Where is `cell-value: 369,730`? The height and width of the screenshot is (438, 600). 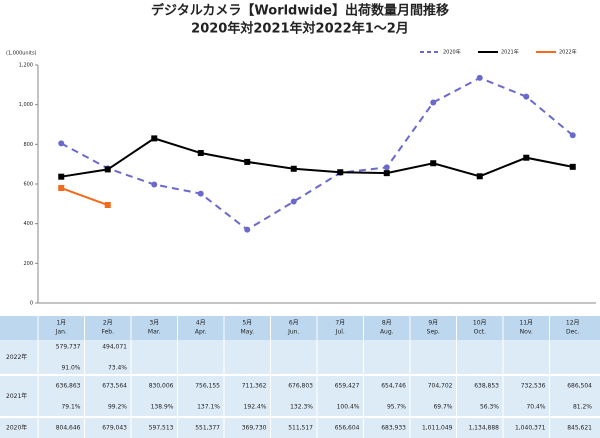 cell-value: 369,730 is located at coordinates (254, 428).